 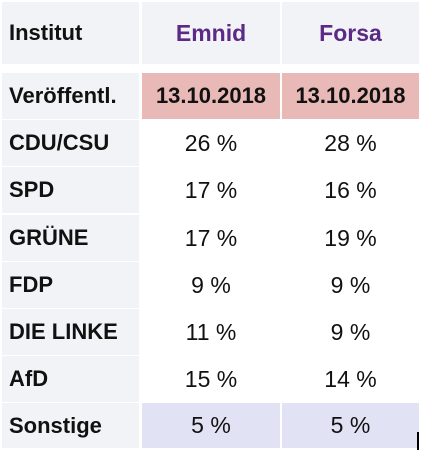 I want to click on forsa-date: 13.10.2018, so click(x=350, y=96).